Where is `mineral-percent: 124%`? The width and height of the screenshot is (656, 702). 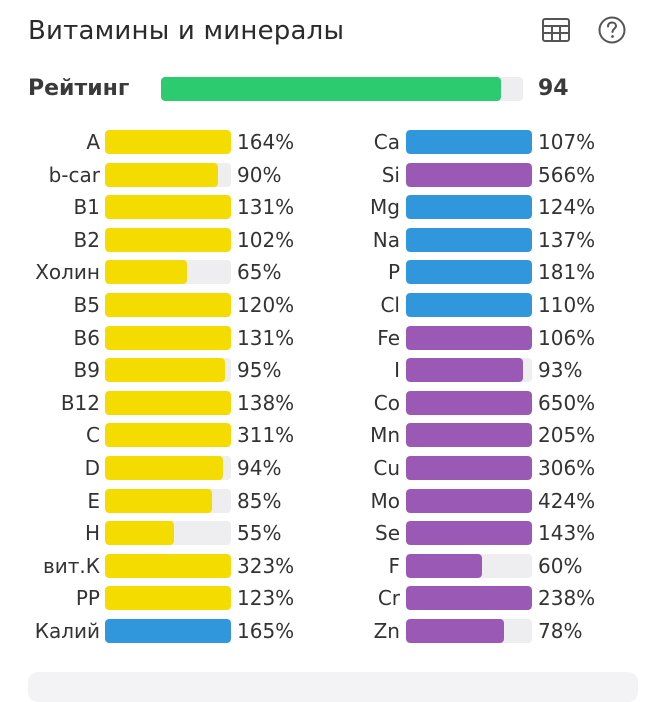
mineral-percent: 124% is located at coordinates (567, 207).